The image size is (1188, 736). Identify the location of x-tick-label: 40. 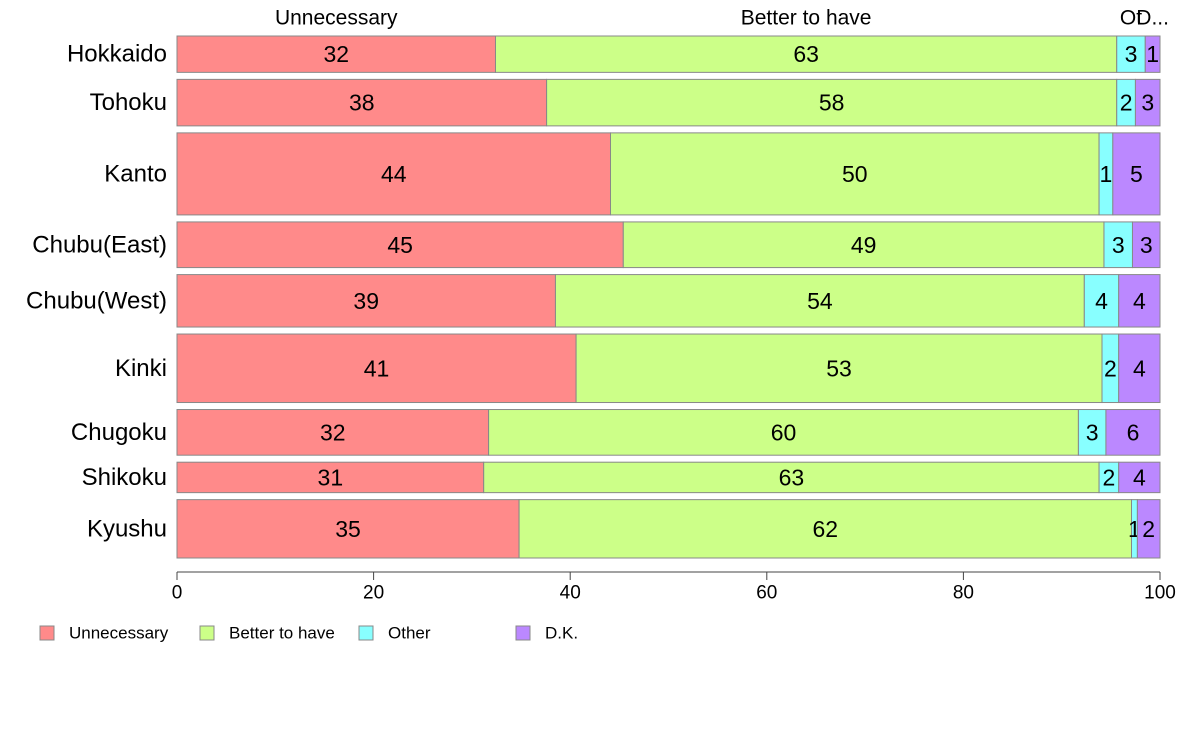
(570, 593).